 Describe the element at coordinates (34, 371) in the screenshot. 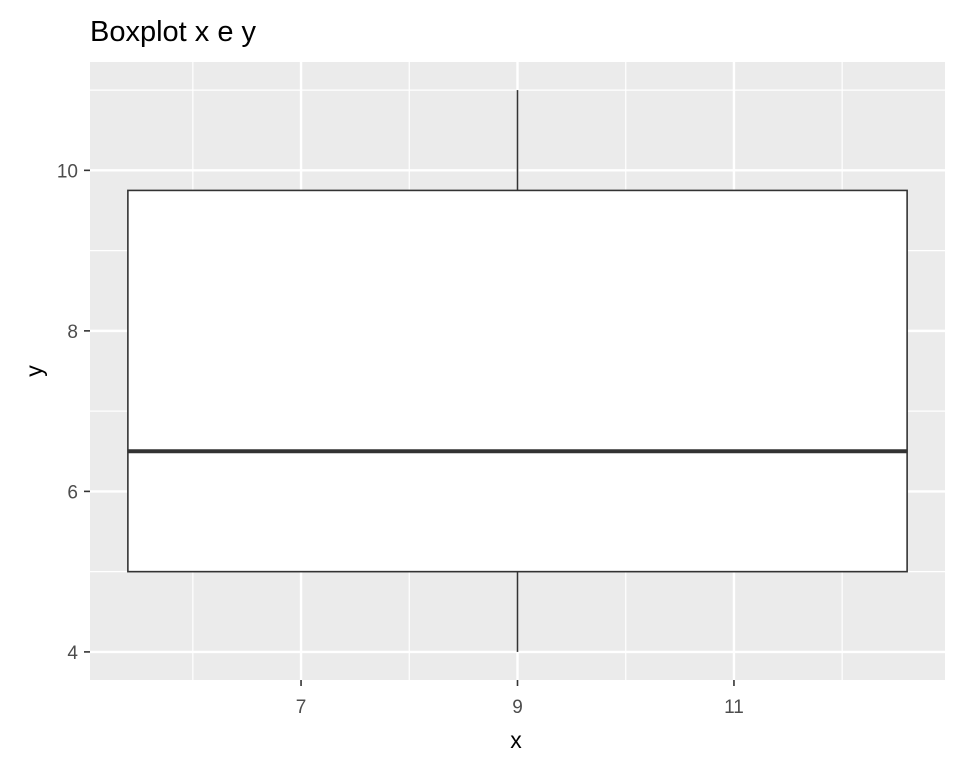

I see `y-axis-title: y` at that location.